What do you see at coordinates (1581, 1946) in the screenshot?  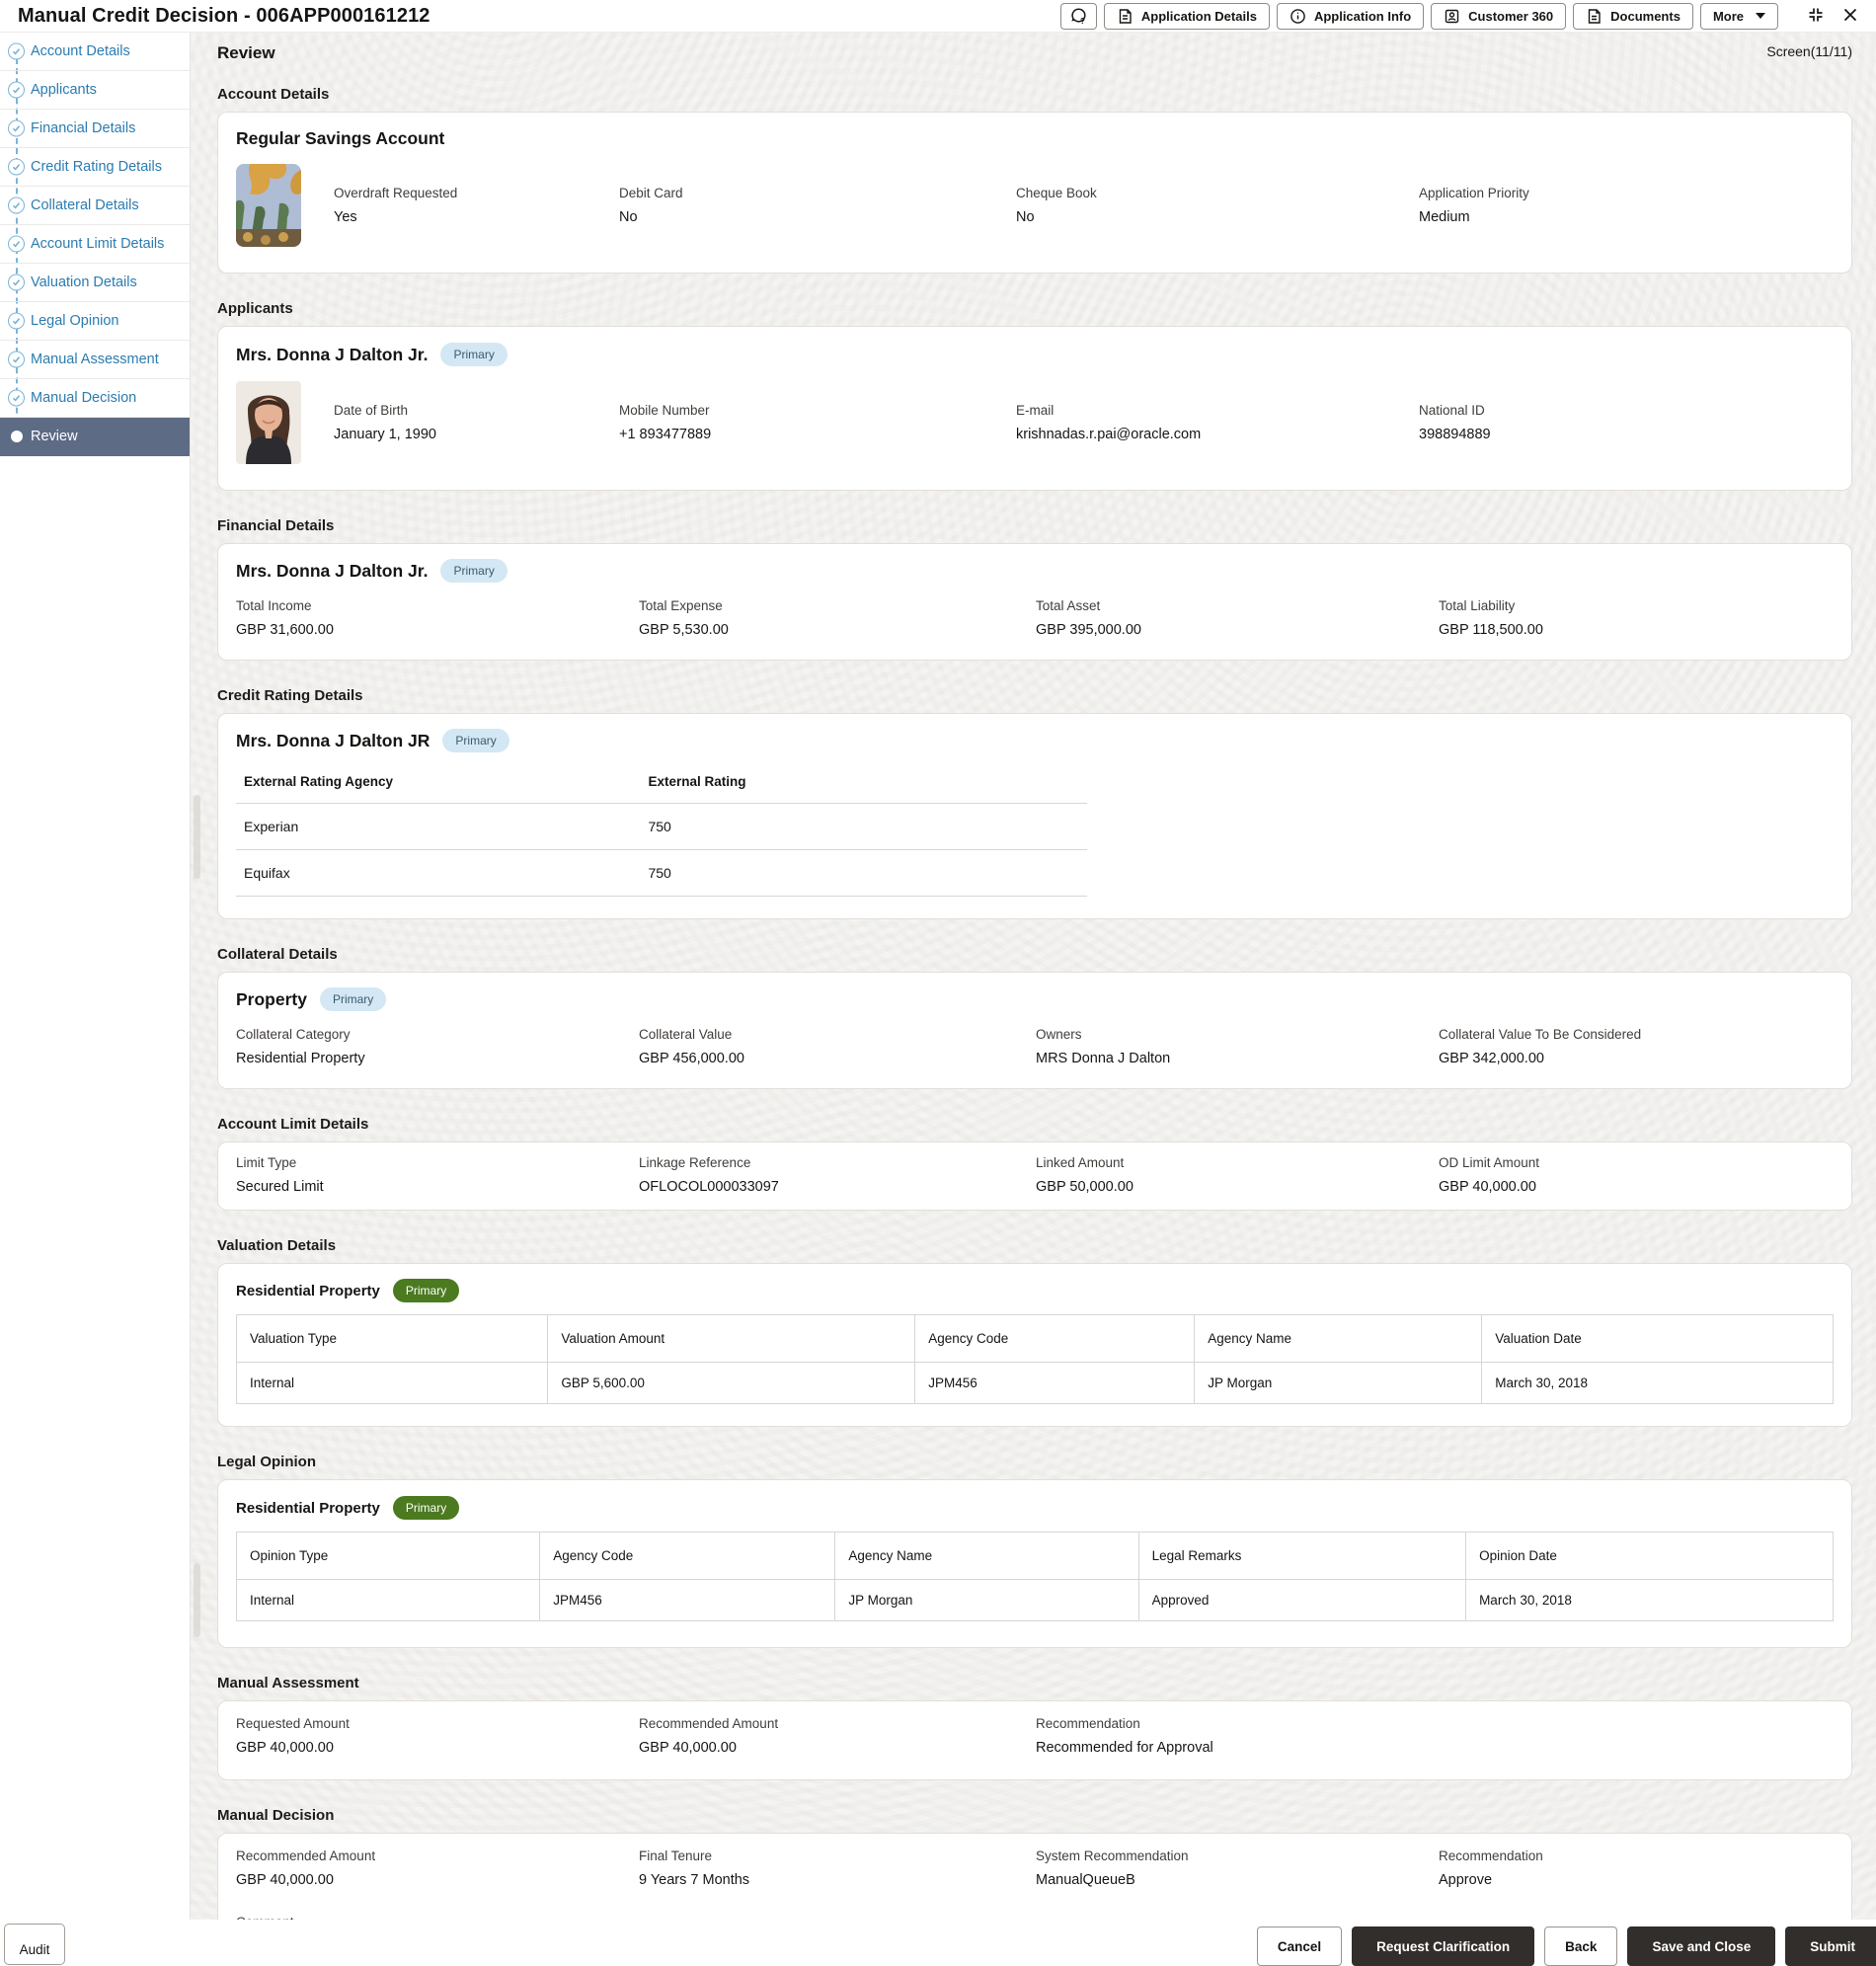 I see `back-button: Back` at bounding box center [1581, 1946].